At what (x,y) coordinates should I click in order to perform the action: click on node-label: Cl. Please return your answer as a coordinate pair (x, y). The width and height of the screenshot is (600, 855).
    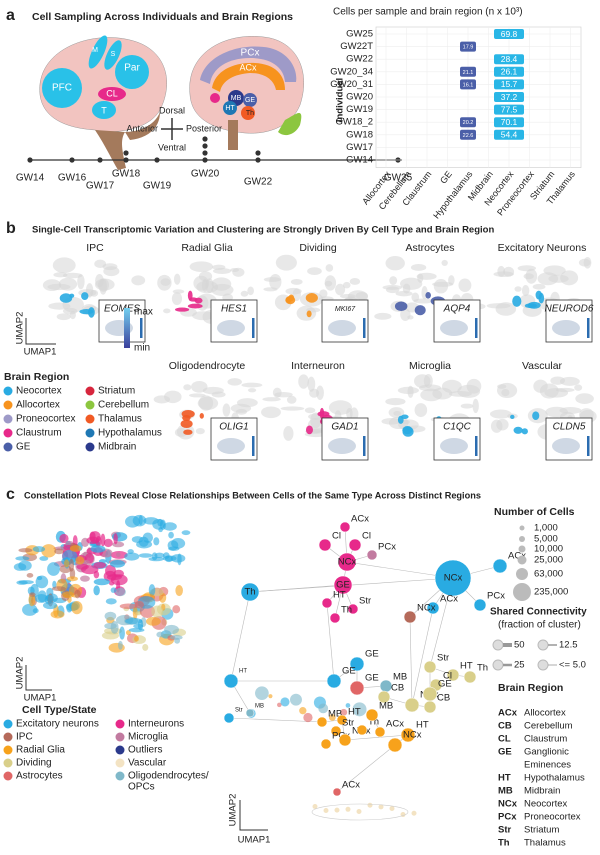
    Looking at the image, I should click on (336, 536).